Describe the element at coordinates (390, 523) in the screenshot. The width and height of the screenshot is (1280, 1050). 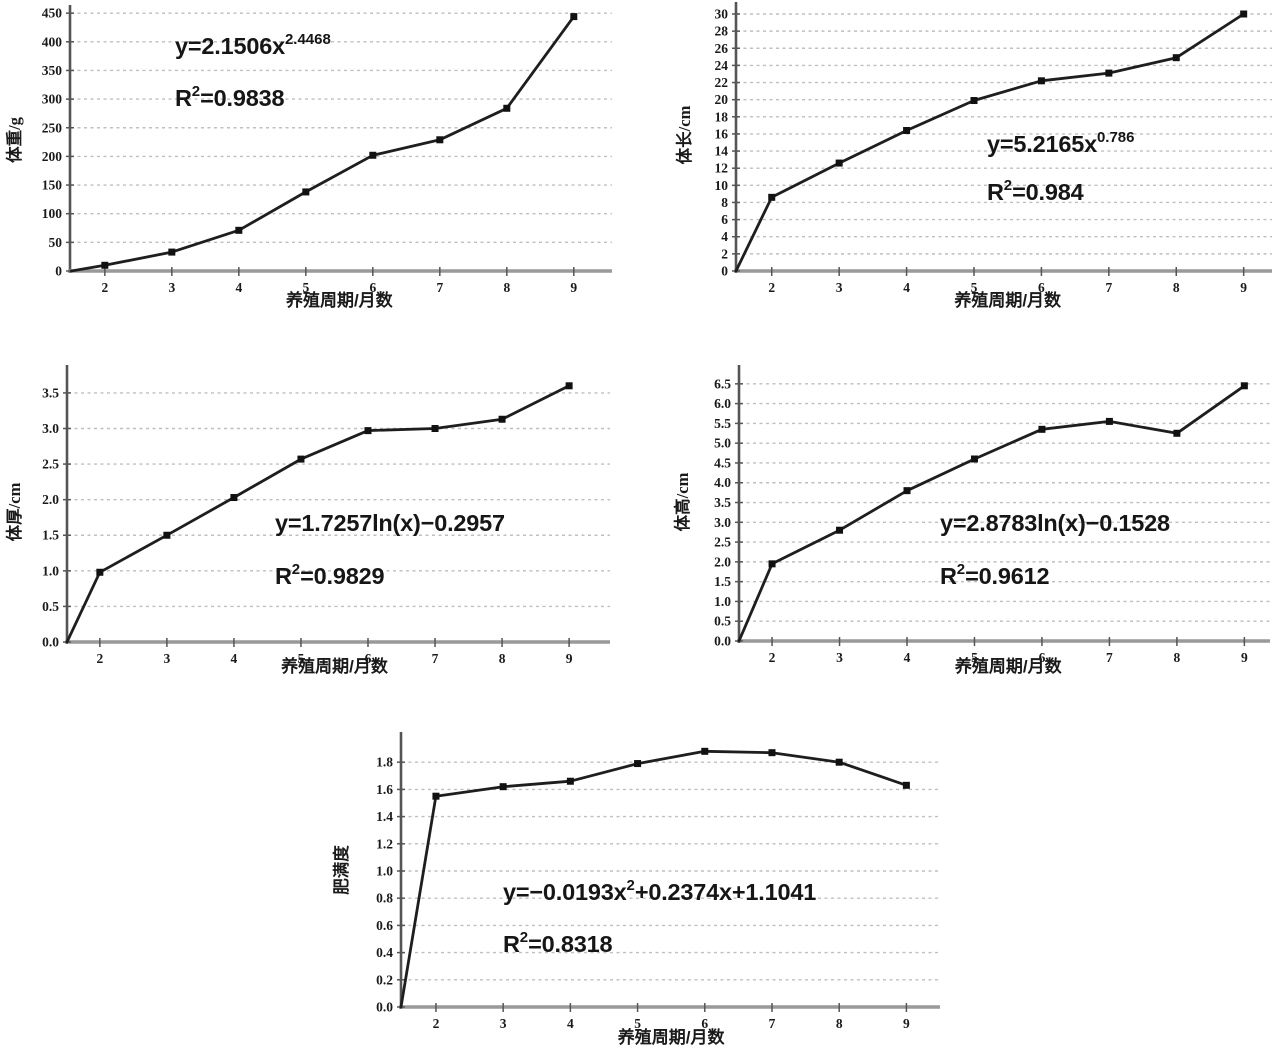
I see `equation-label-body-thickness: y=1.7257ln(x)−0.2957` at that location.